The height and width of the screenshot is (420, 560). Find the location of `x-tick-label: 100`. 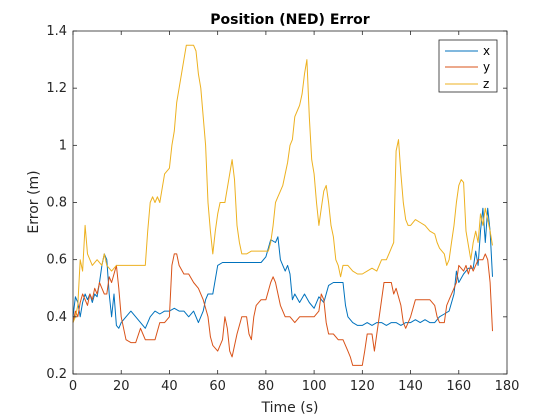

x-tick-label: 100 is located at coordinates (314, 386).